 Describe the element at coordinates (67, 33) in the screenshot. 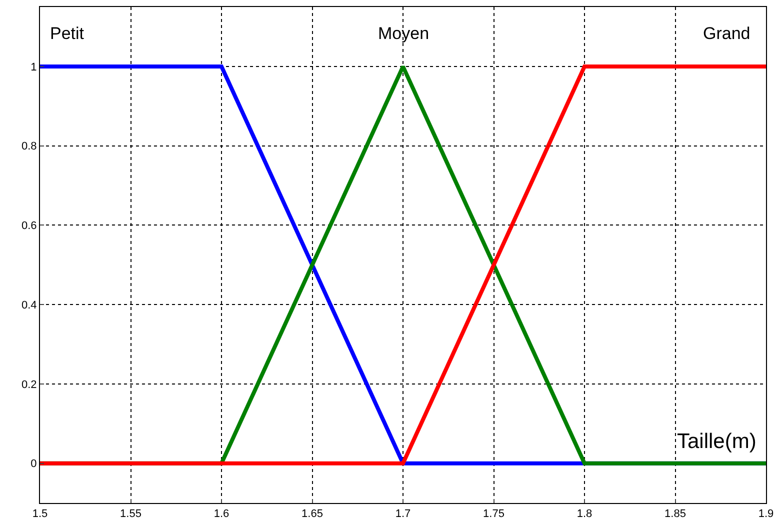

I see `series-label: Petit` at that location.